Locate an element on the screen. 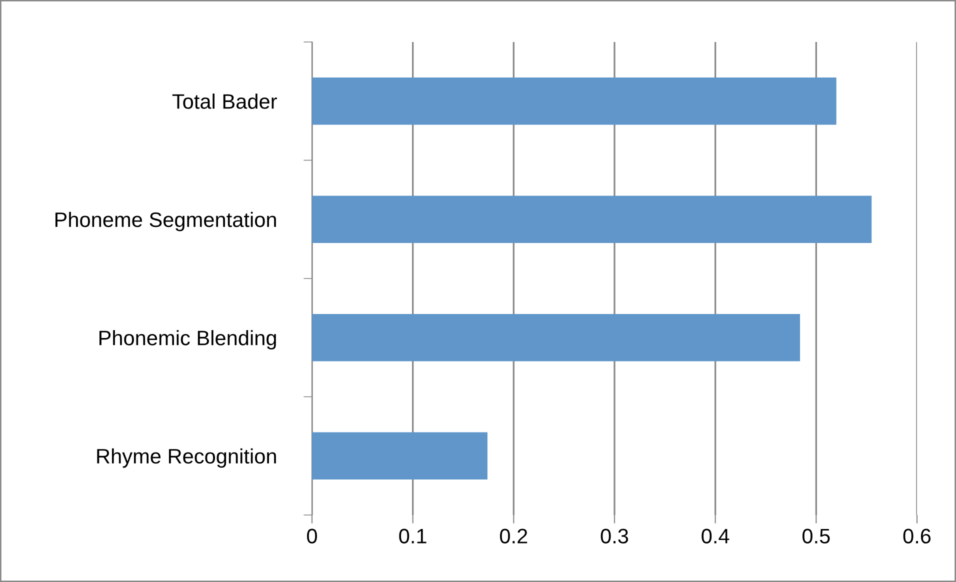  x-tick-label: 0 is located at coordinates (312, 536).